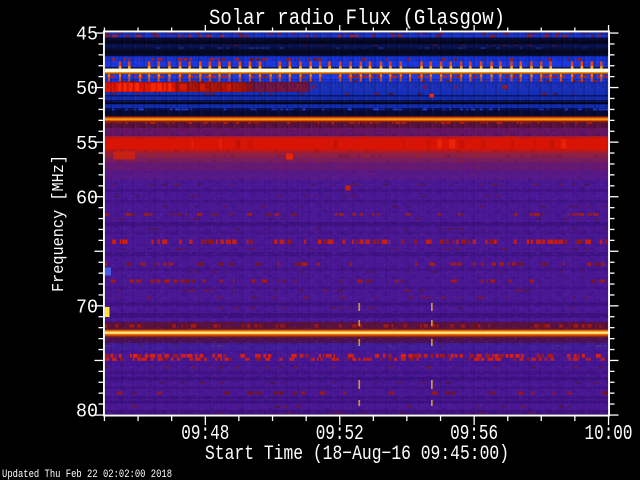 The image size is (640, 480). What do you see at coordinates (340, 434) in the screenshot?
I see `svg-text: 09:52` at bounding box center [340, 434].